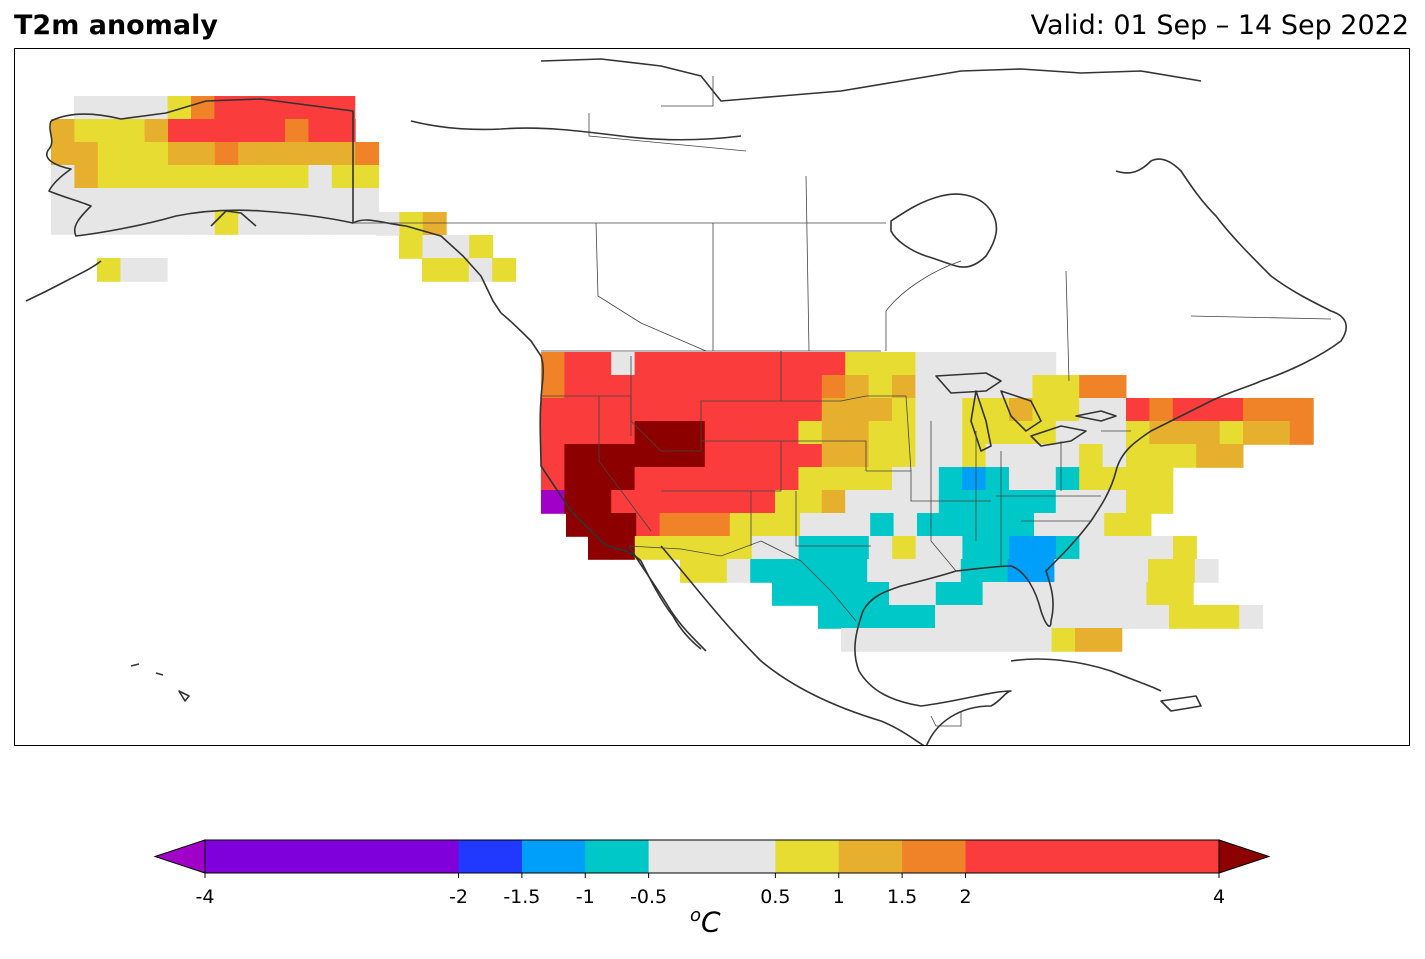  Describe the element at coordinates (1092, 856) in the screenshot. I see `colorbar-bin` at that location.